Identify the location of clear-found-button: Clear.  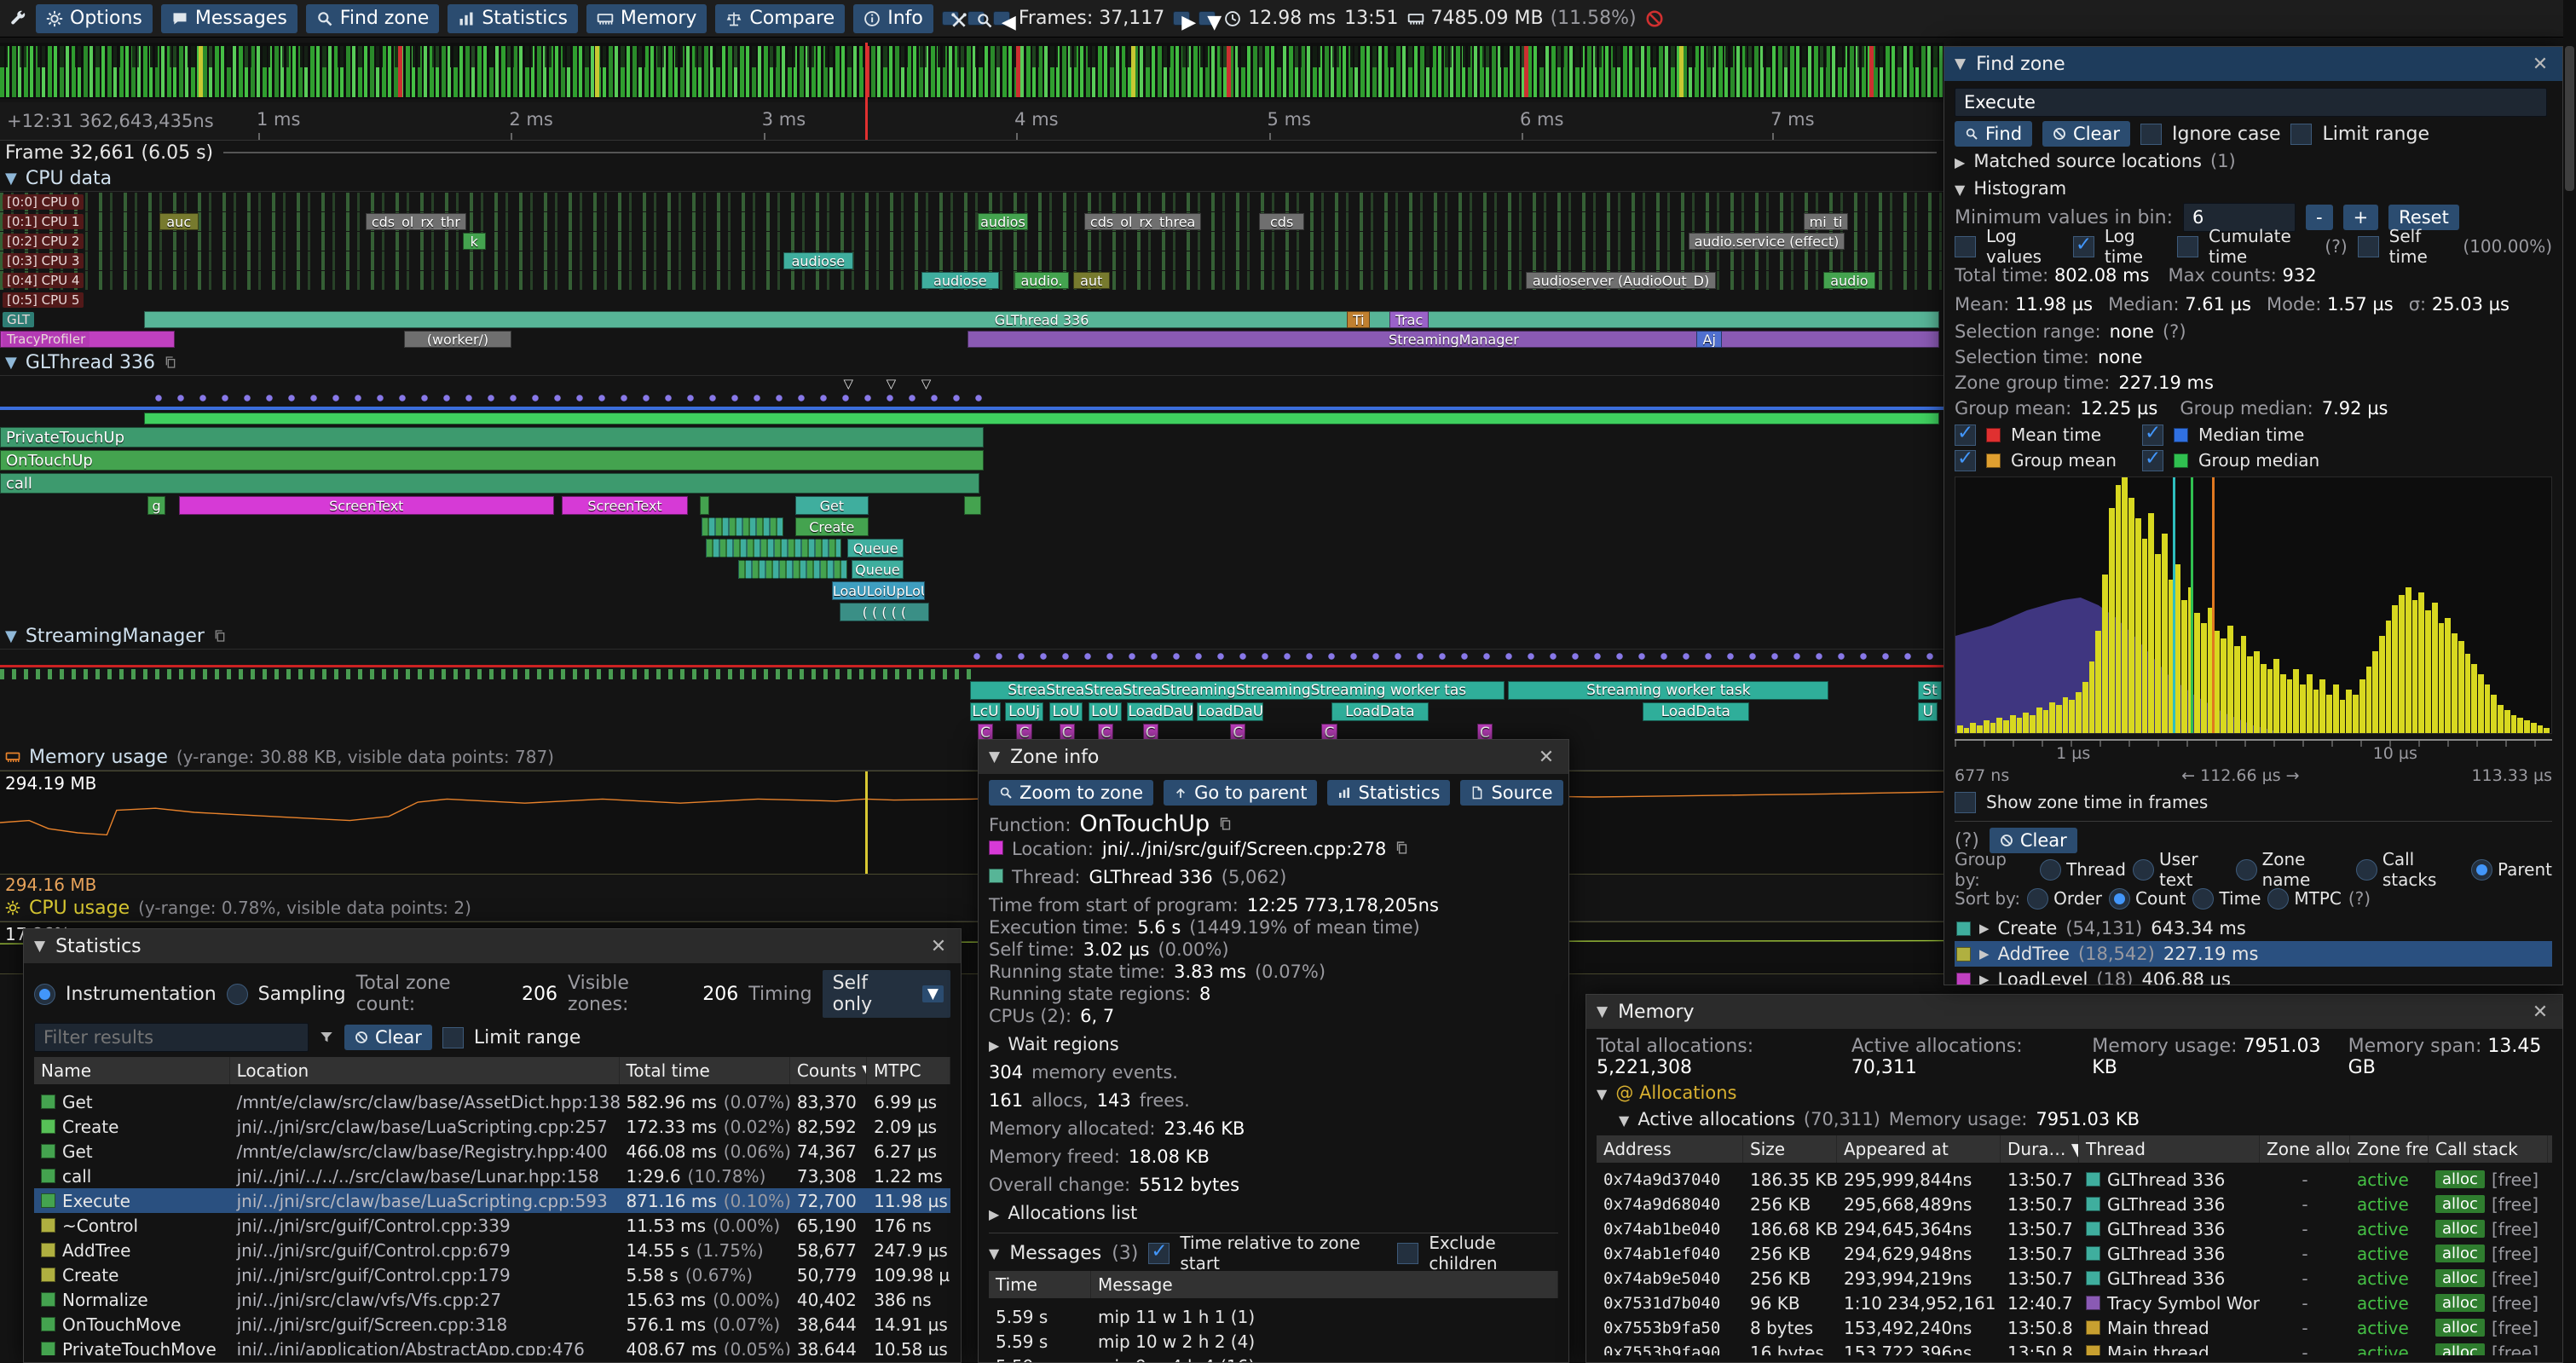
(2033, 840).